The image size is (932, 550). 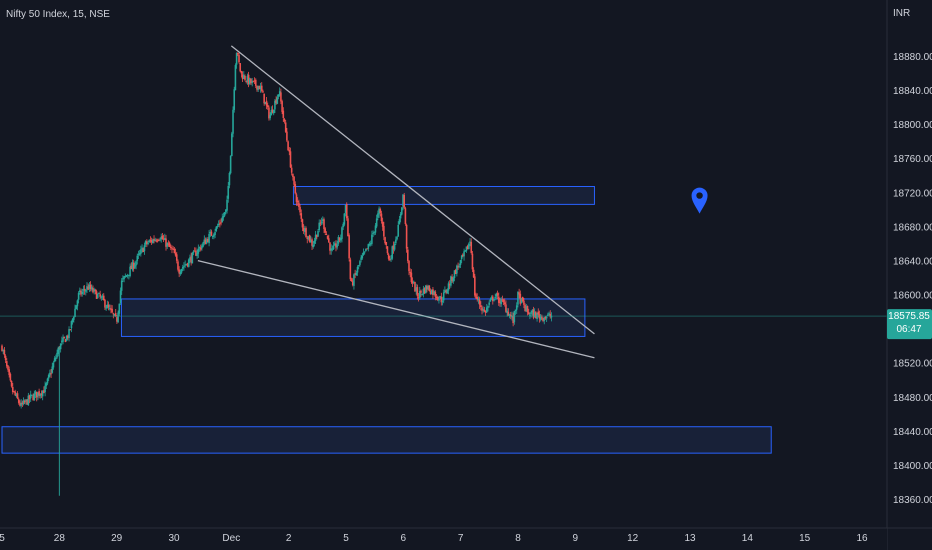 I want to click on trendline, so click(x=396, y=309).